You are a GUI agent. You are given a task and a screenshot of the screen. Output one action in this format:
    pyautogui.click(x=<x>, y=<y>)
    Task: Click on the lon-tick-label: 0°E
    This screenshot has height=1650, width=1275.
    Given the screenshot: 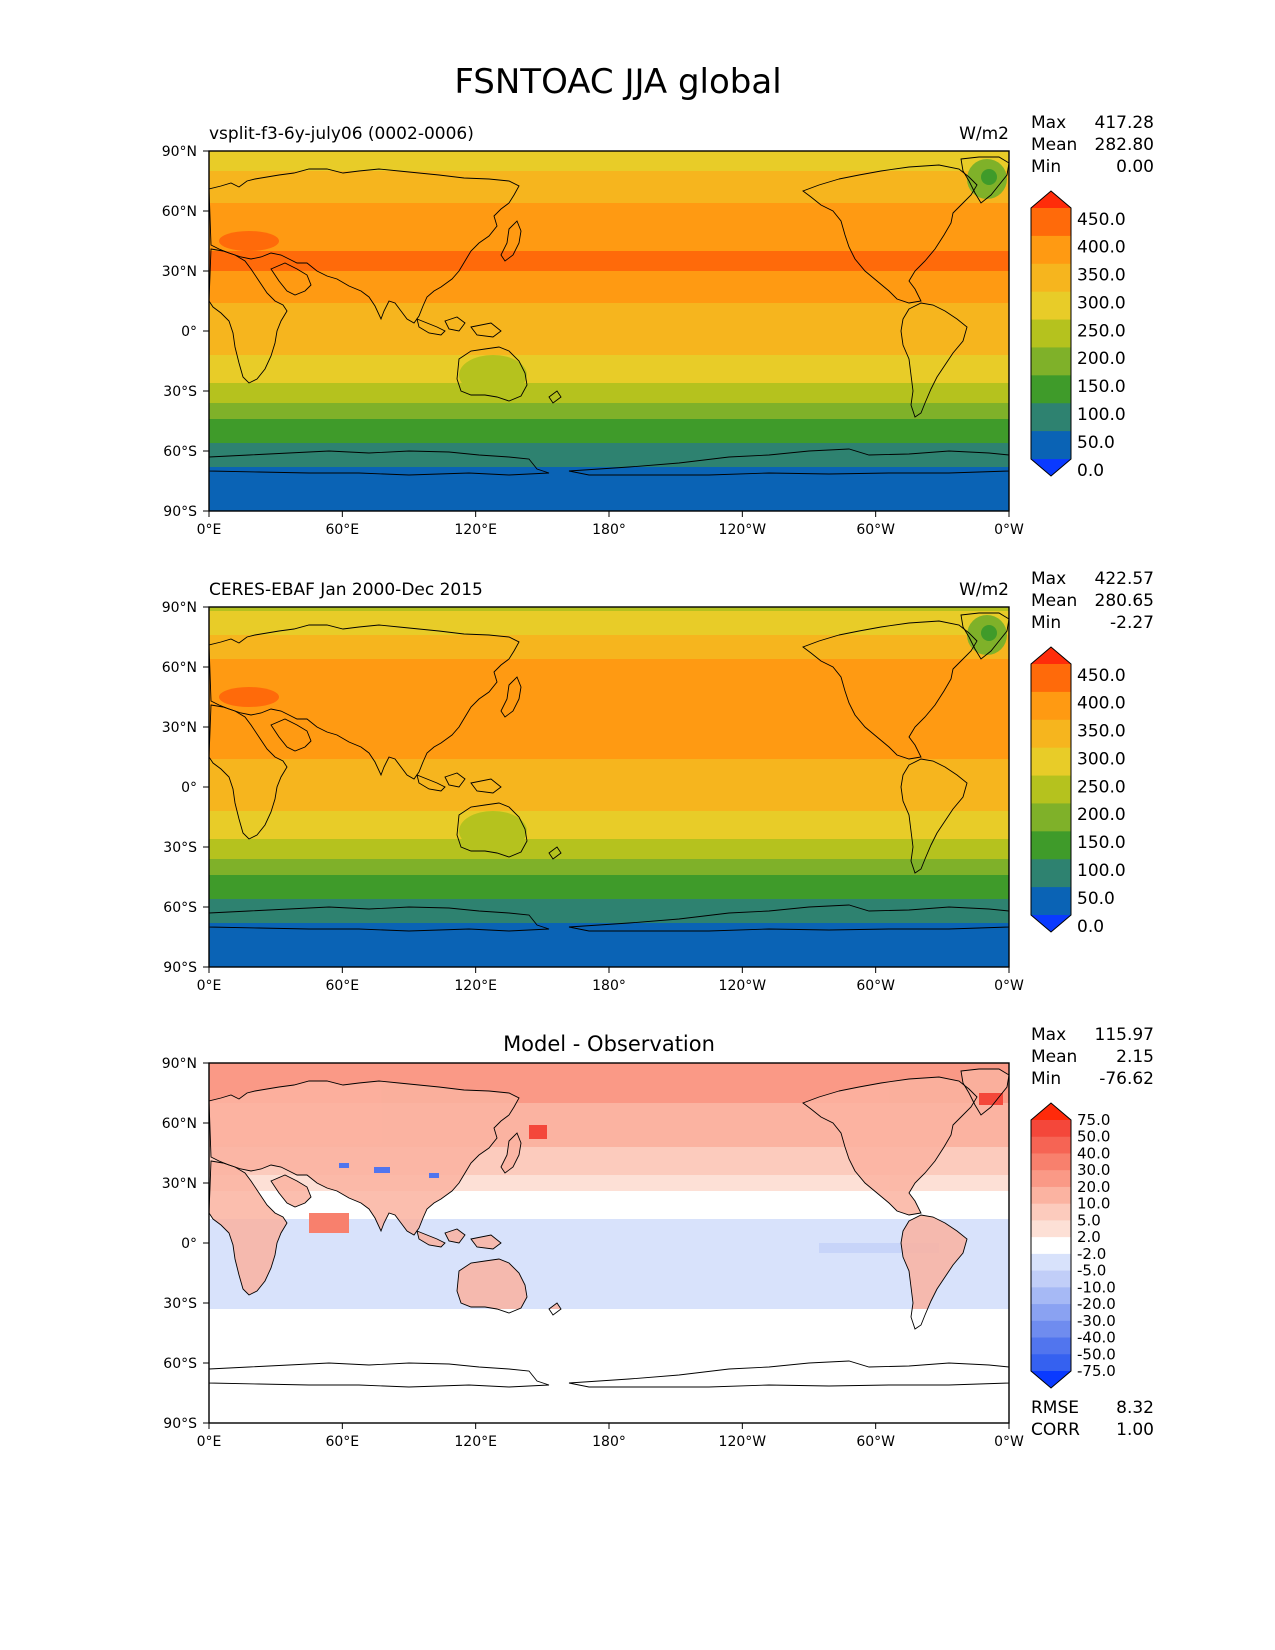 What is the action you would take?
    pyautogui.click(x=209, y=986)
    